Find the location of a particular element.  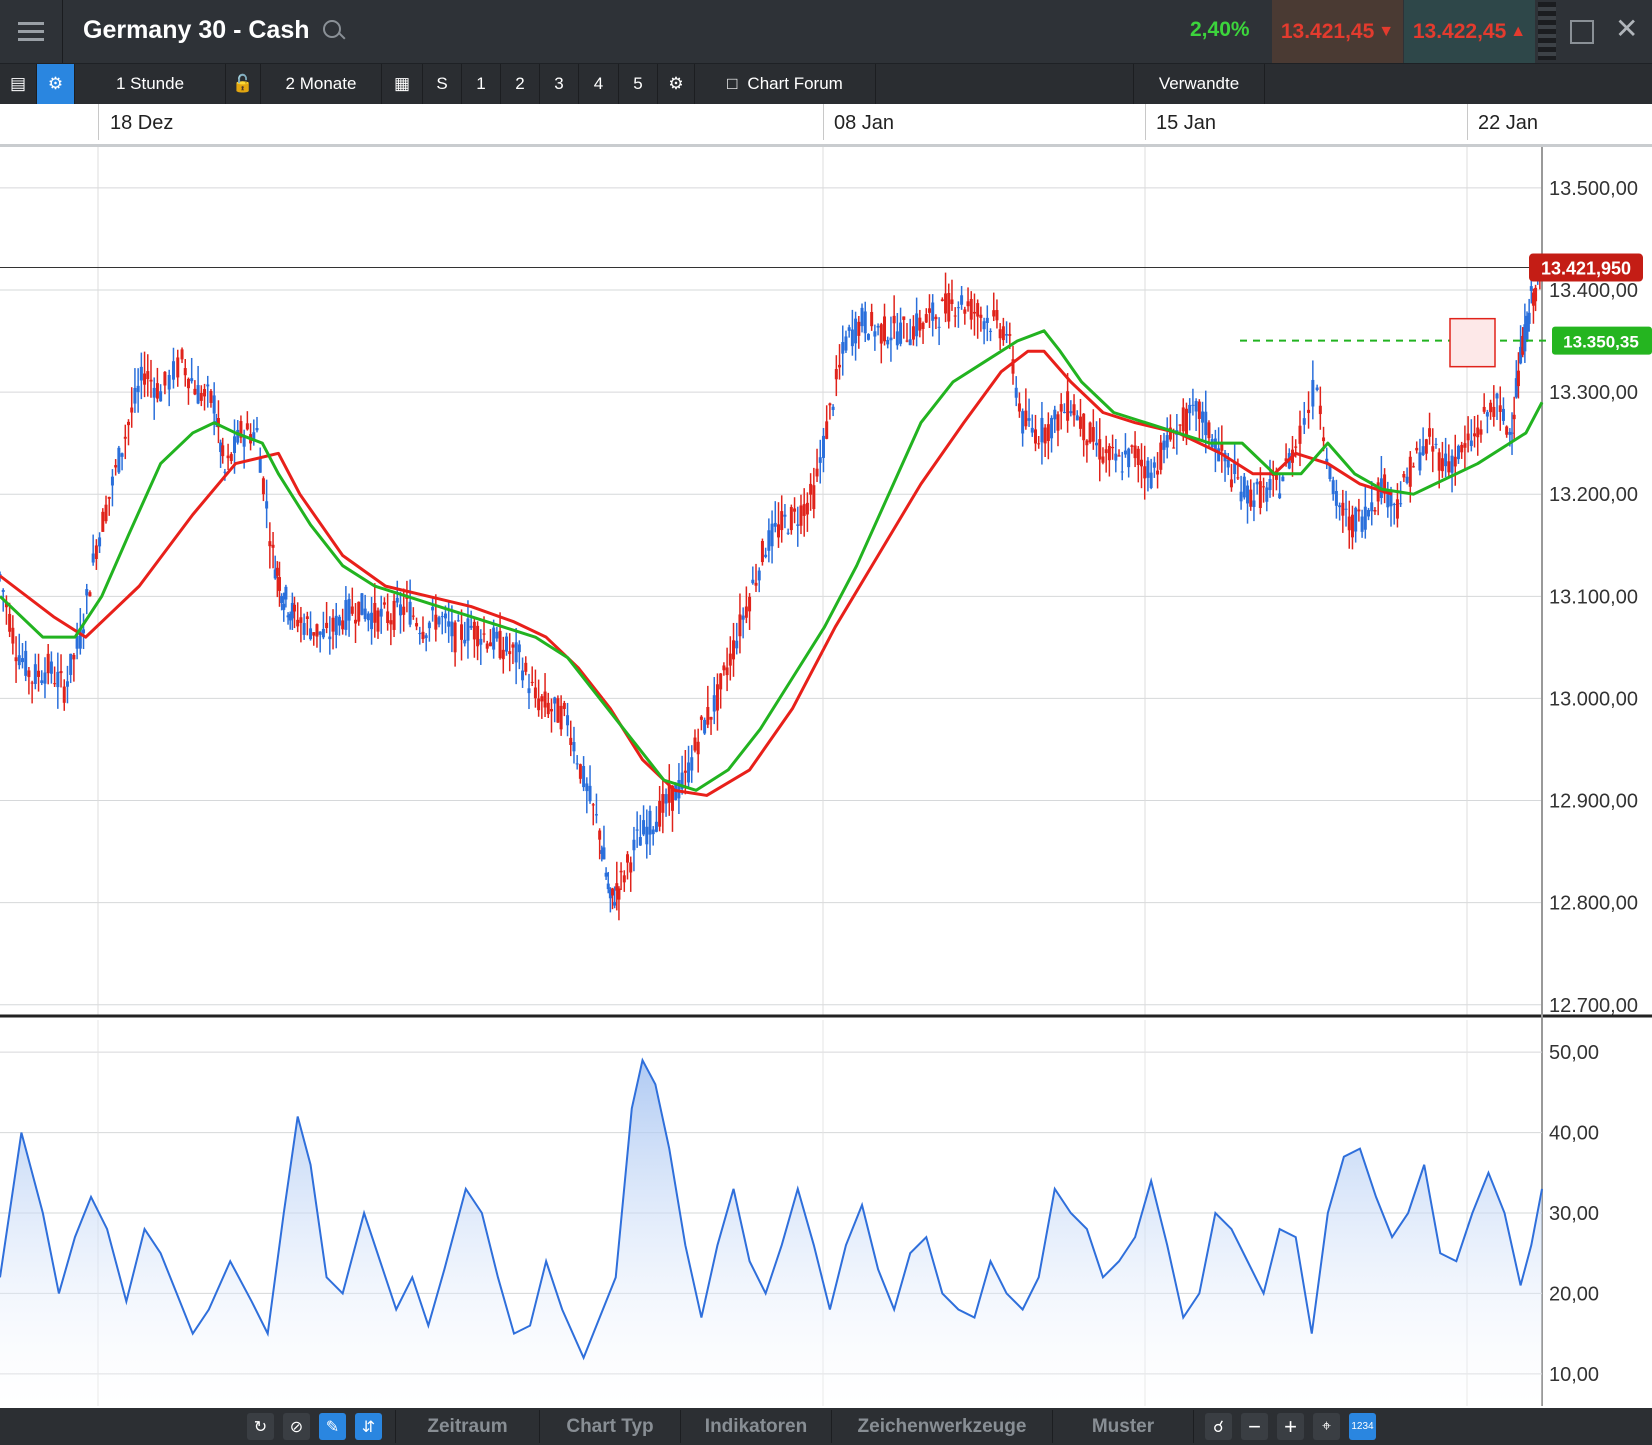

range-select: 2 Monate is located at coordinates (321, 84).